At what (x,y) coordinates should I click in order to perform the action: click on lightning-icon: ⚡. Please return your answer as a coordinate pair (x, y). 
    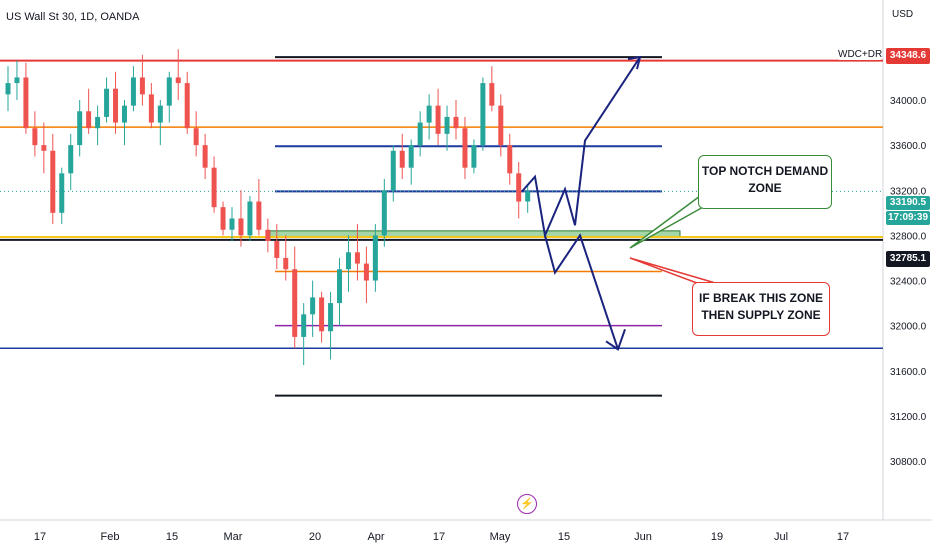
    Looking at the image, I should click on (527, 504).